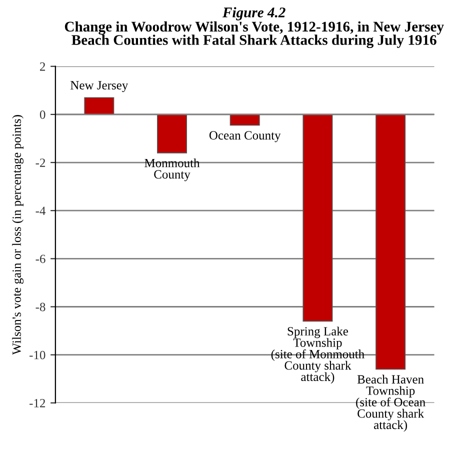  I want to click on y-tick-label: 2, so click(43, 66).